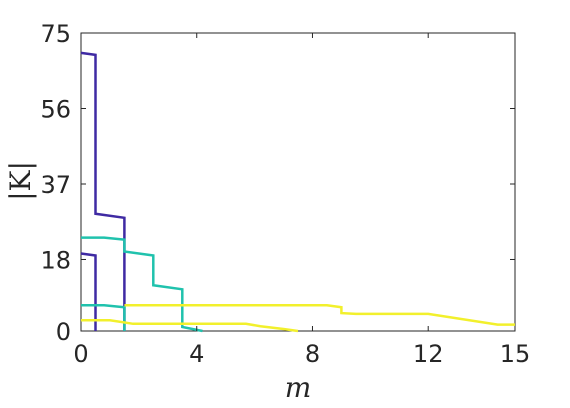 Image resolution: width=570 pixels, height=408 pixels. Describe the element at coordinates (80, 354) in the screenshot. I see `x-tick-label-0: 0` at that location.